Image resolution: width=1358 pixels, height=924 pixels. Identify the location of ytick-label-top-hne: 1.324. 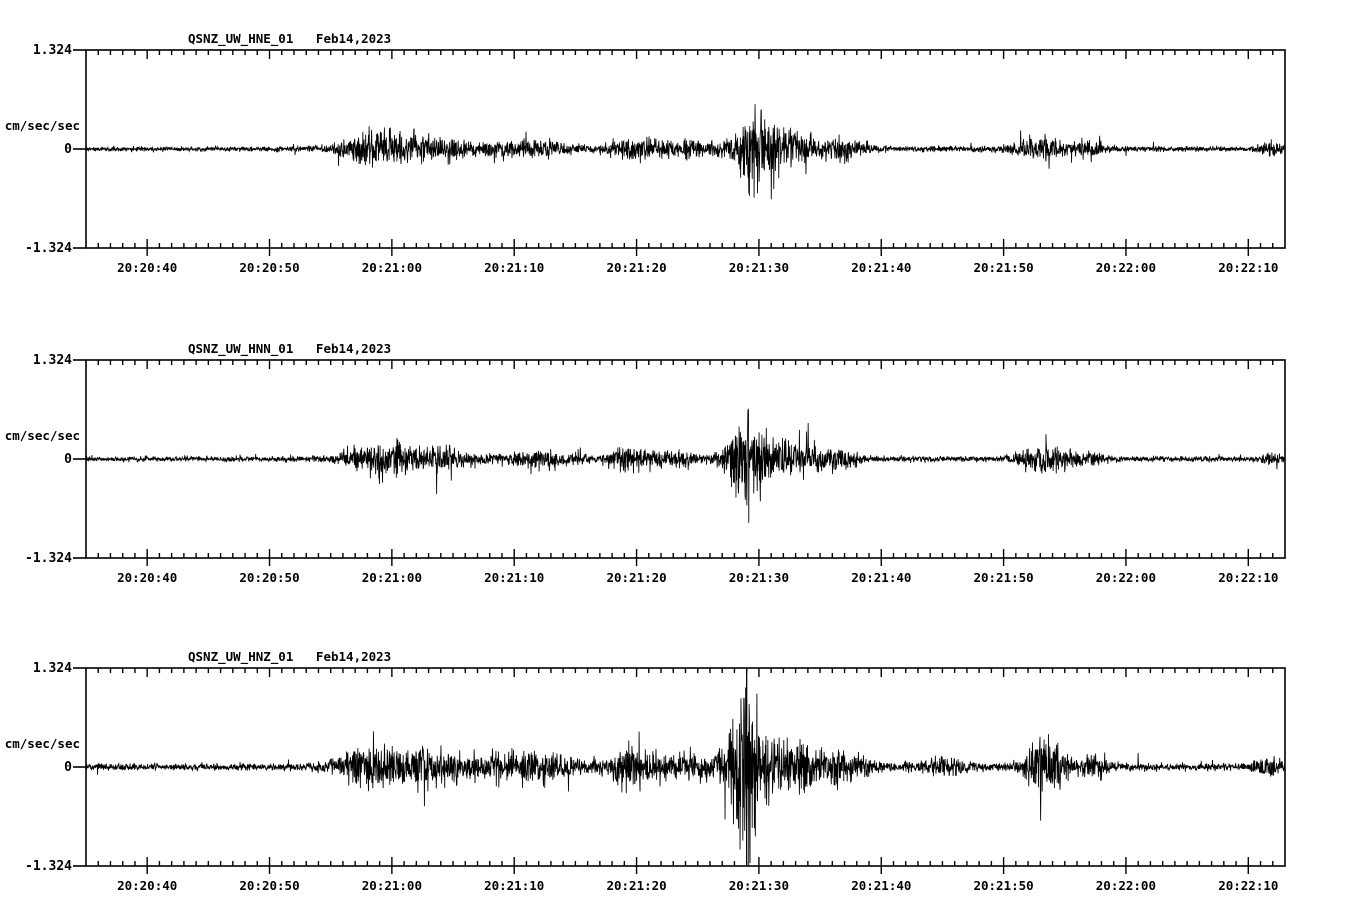
(52, 50).